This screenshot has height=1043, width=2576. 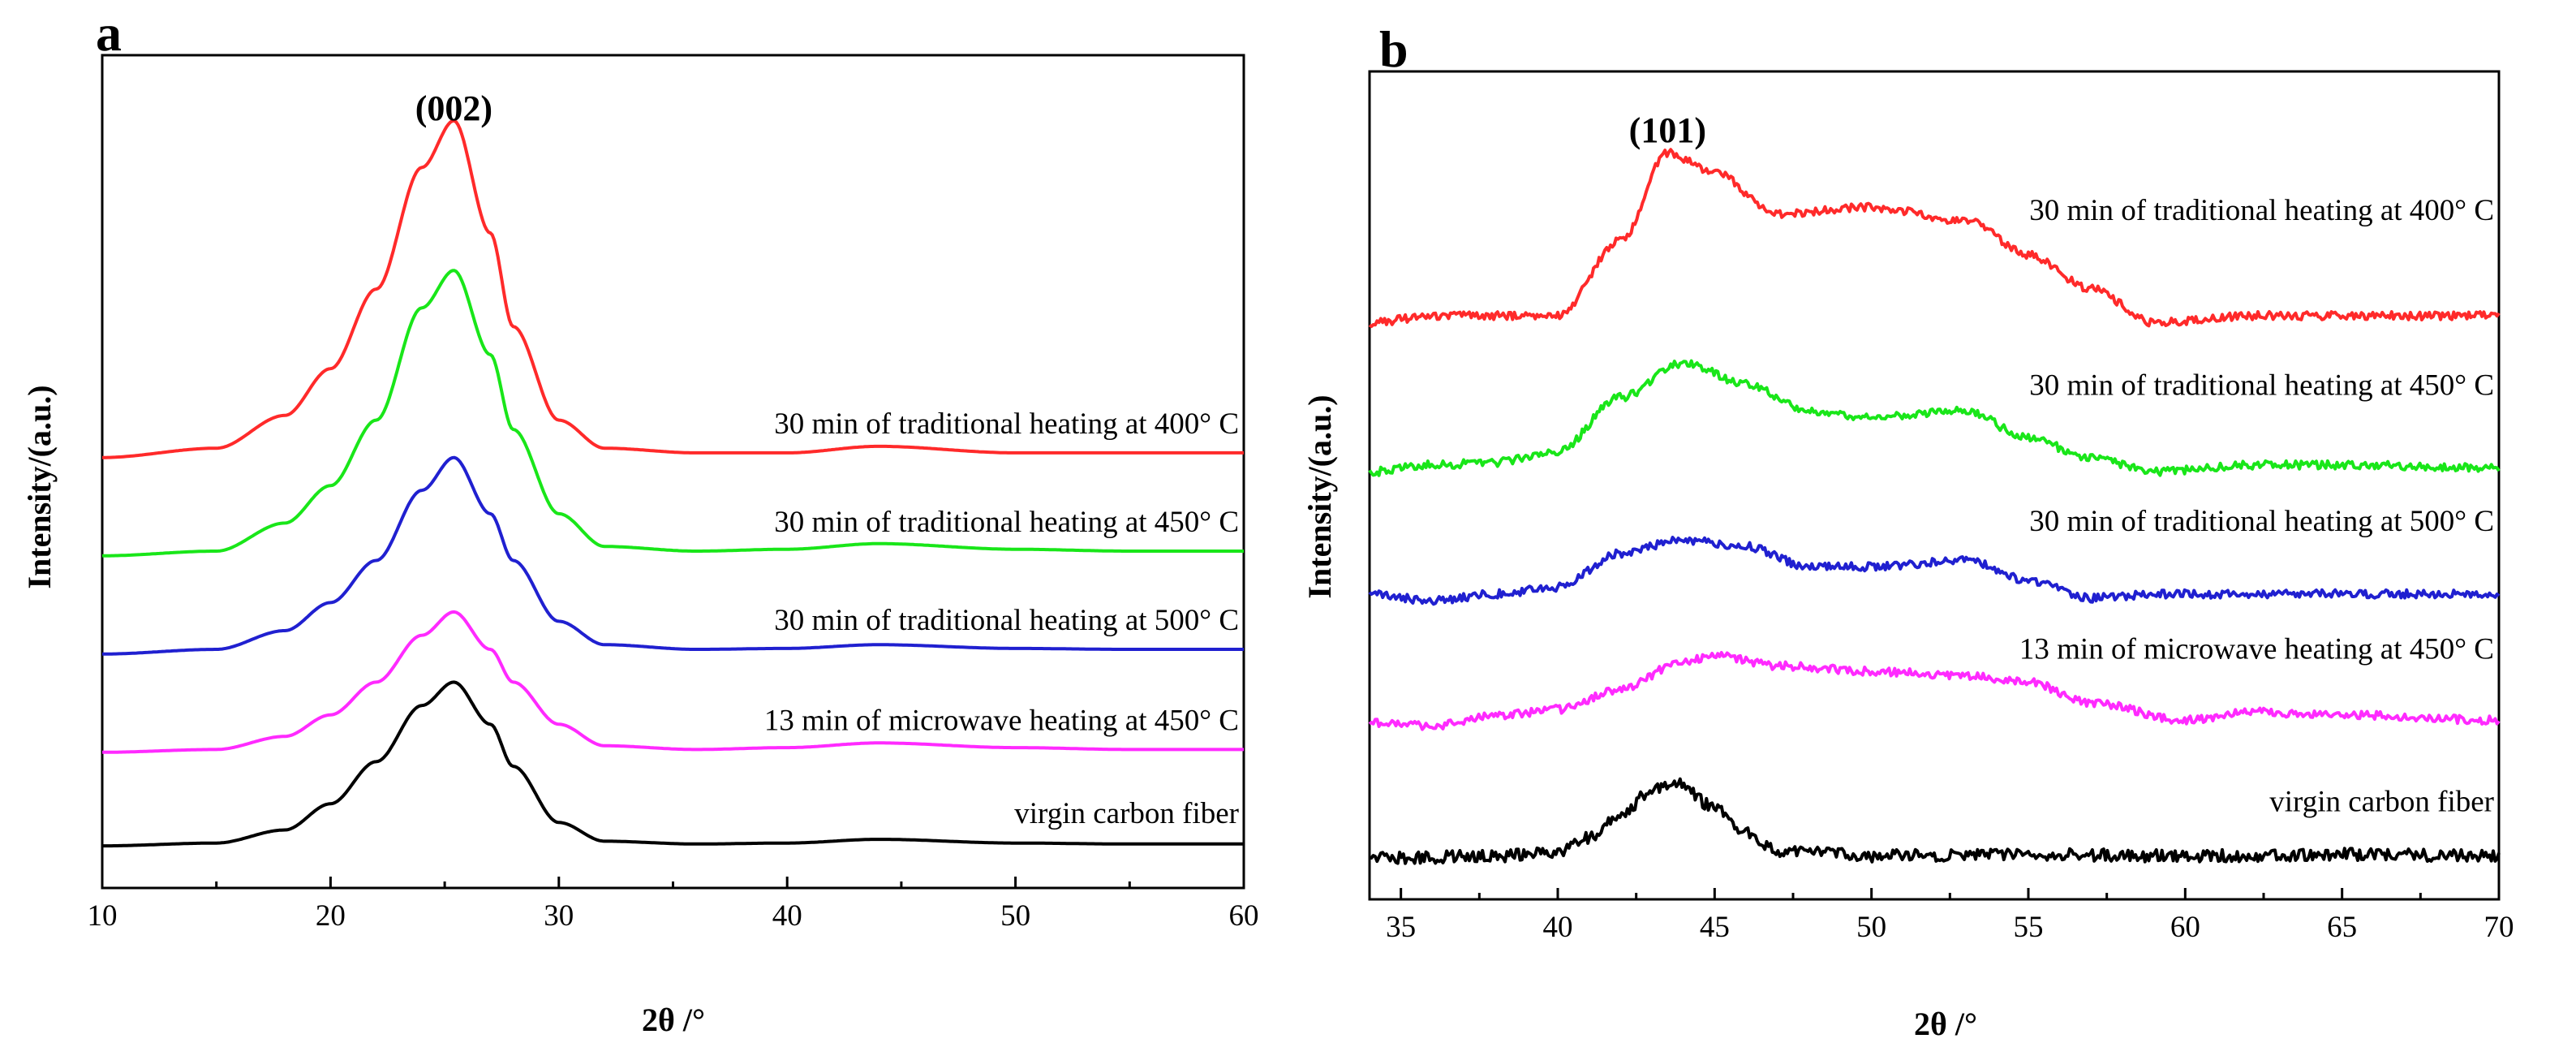 I want to click on x-tick-label: 45, so click(x=1715, y=927).